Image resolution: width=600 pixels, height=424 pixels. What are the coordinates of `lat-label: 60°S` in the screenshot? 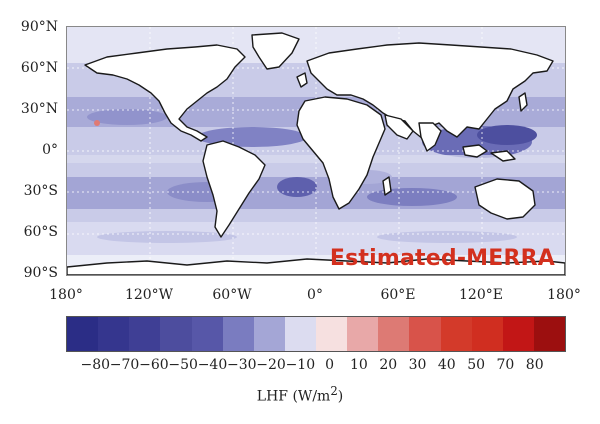 It's located at (40, 232).